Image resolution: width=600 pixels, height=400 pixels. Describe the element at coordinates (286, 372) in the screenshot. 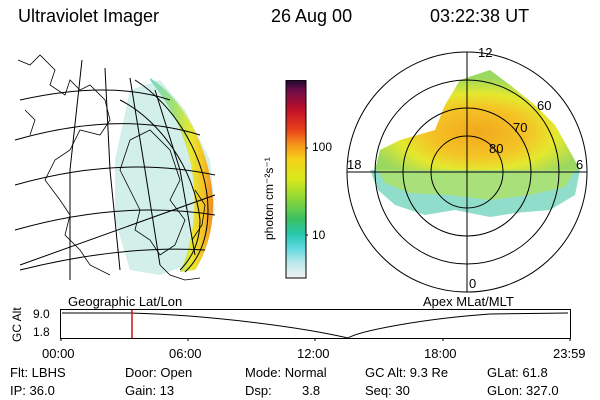

I see `status-mode: Mode: Normal` at that location.